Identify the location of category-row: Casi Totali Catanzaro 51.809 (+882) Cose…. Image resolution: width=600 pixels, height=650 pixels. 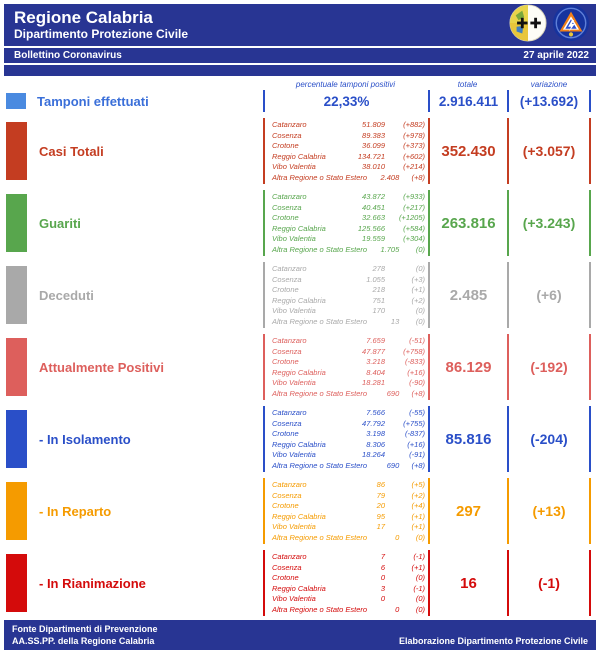
(300, 151).